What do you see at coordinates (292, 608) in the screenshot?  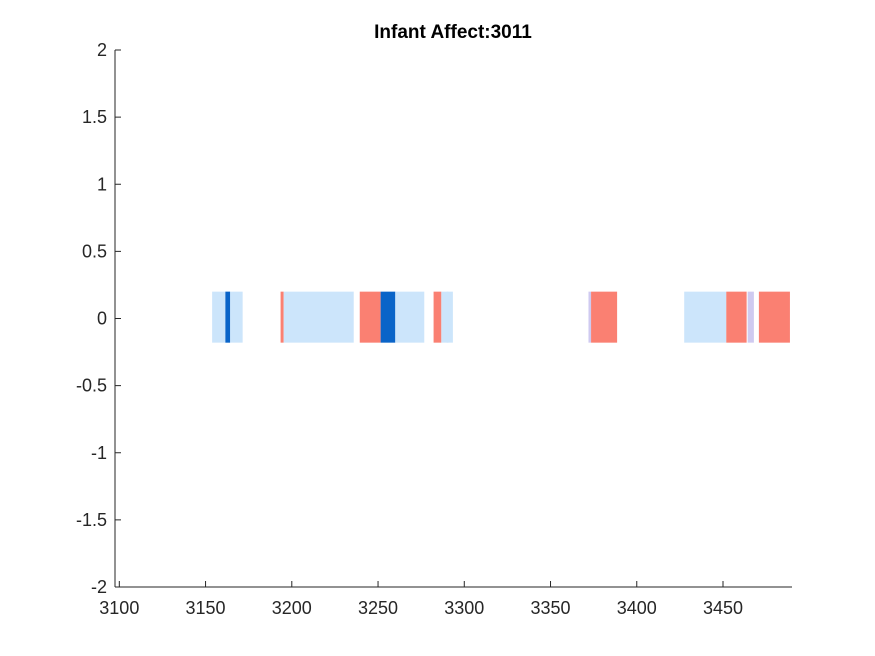 I see `x-tick-label: 3200` at bounding box center [292, 608].